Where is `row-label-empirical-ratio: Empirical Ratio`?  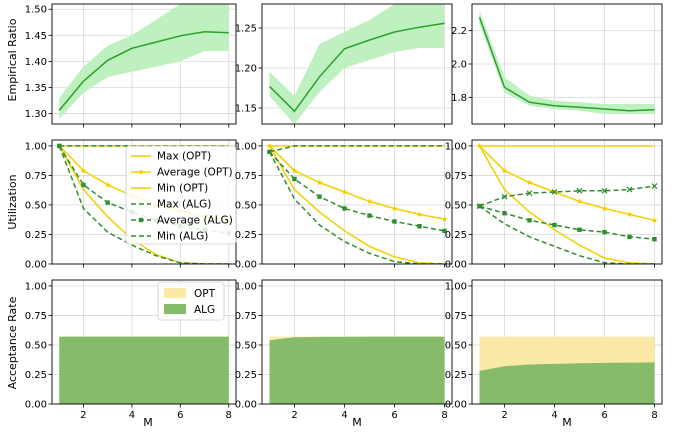
row-label-empirical-ratio: Empirical Ratio is located at coordinates (12, 59).